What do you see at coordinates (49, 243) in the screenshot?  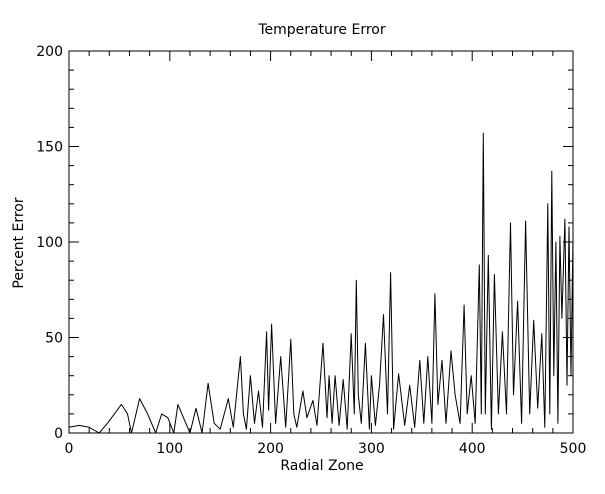 I see `y-tick-label: 100` at bounding box center [49, 243].